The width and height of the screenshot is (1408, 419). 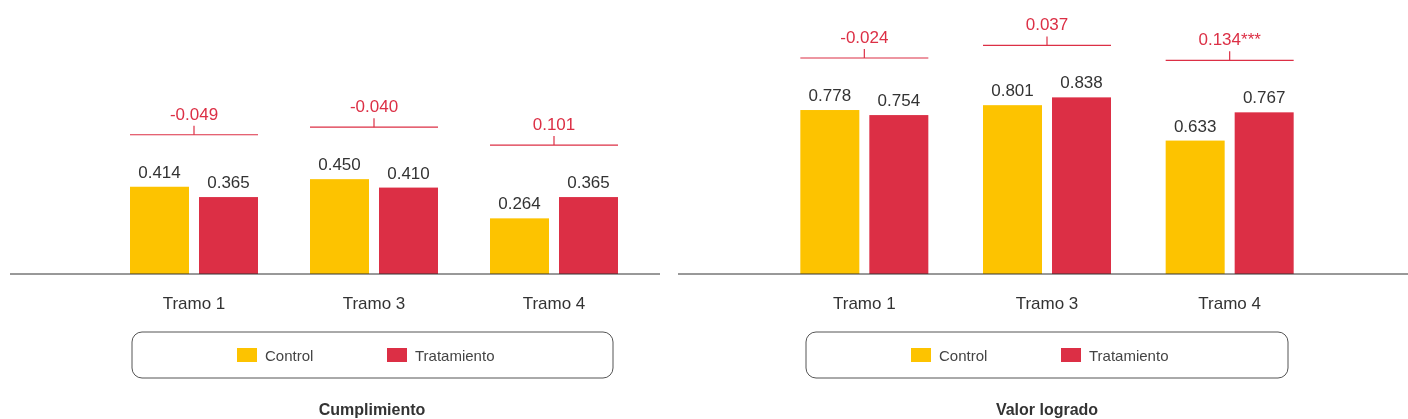 I want to click on data-label: 0.778, so click(x=830, y=96).